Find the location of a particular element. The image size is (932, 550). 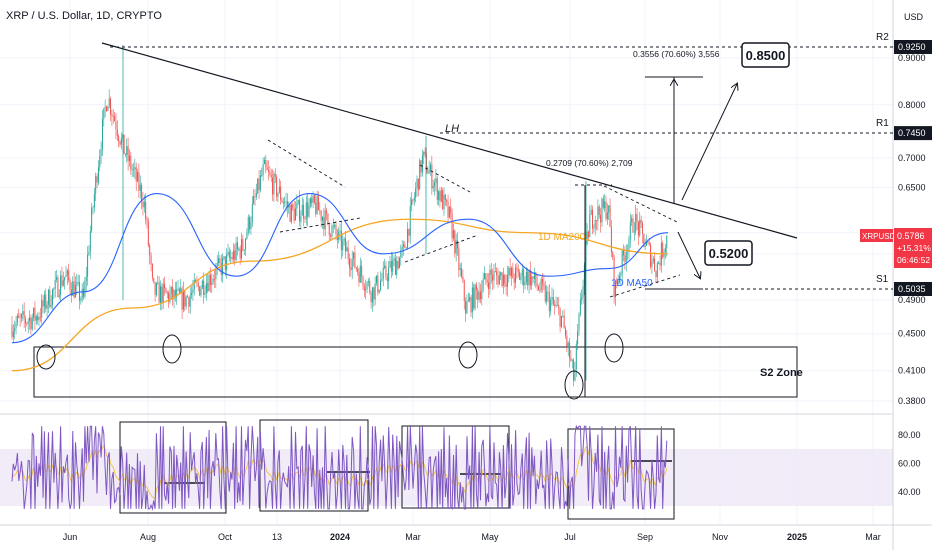

xrp-symbol: XRPUSD is located at coordinates (879, 236).